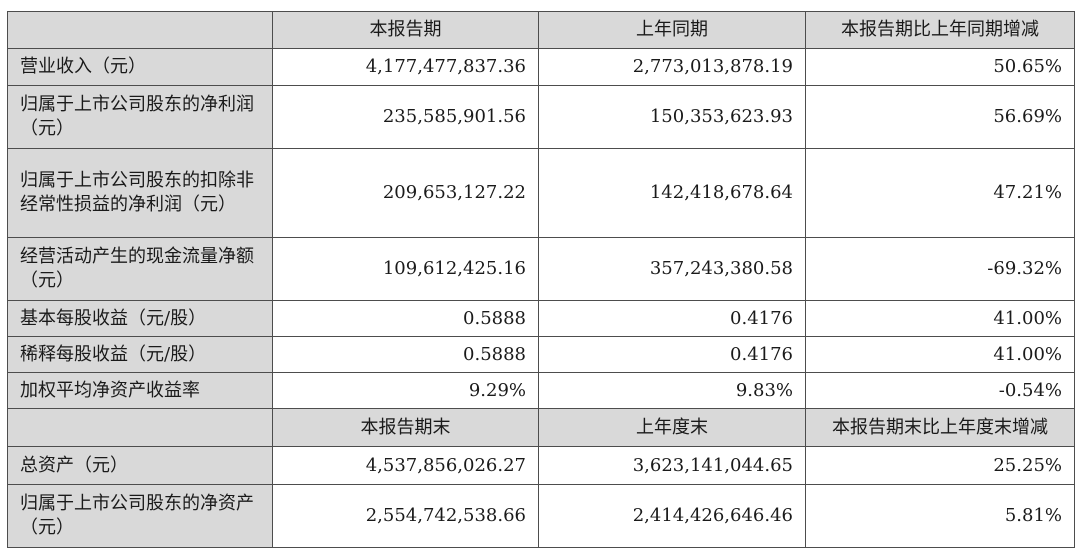  What do you see at coordinates (672, 117) in the screenshot?
I see `prior-period-value: 150,353,623.93` at bounding box center [672, 117].